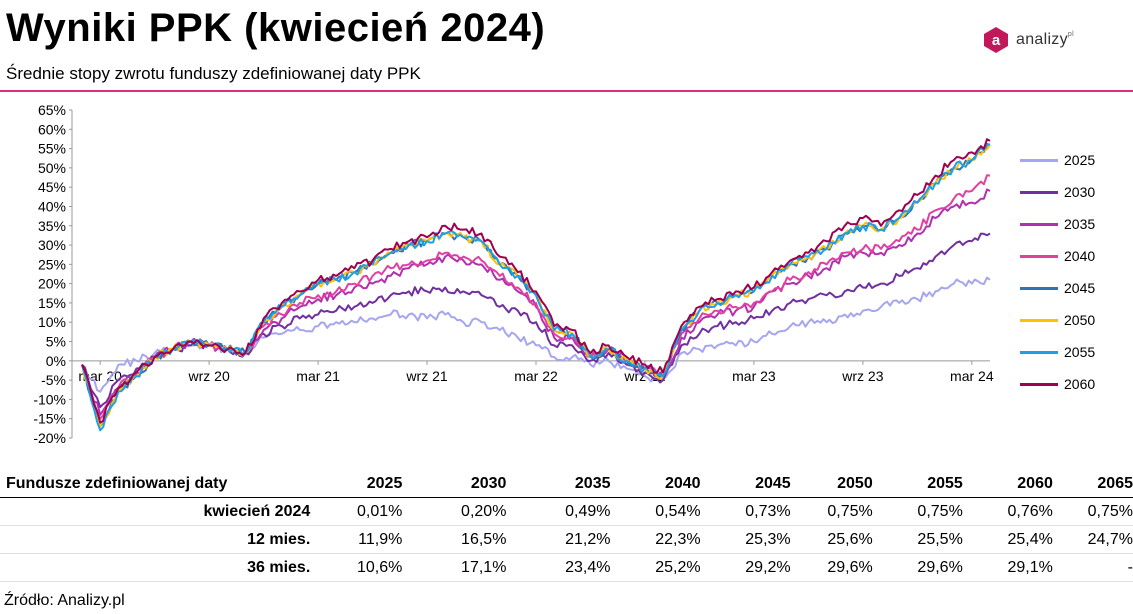 The image size is (1133, 614). I want to click on table-col-header: 2030, so click(454, 484).